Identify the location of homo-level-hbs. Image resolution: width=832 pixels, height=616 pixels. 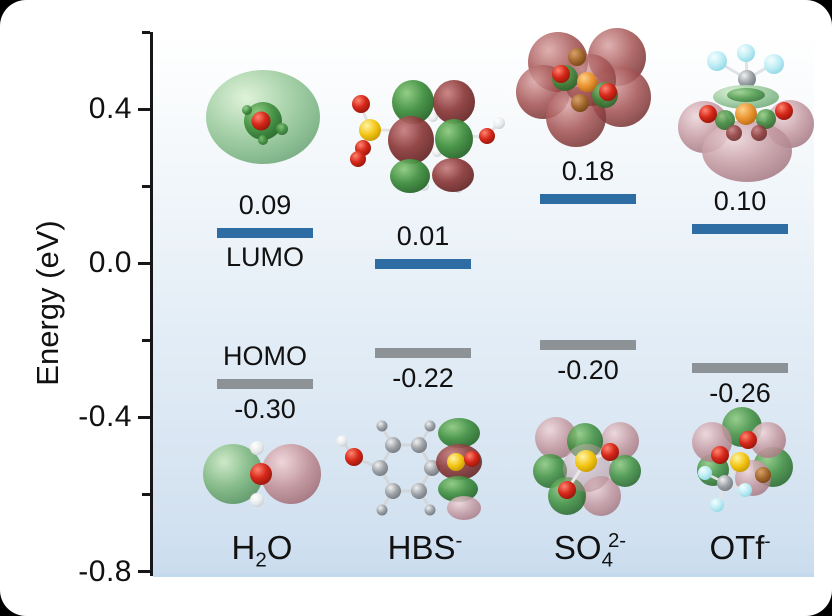
(423, 353).